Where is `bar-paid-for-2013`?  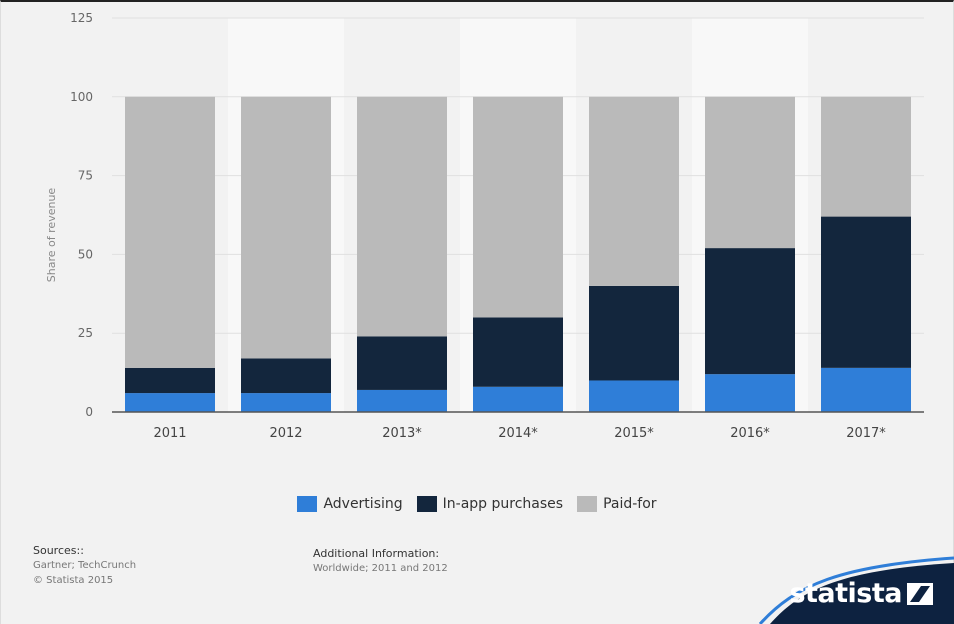
bar-paid-for-2013 is located at coordinates (402, 216).